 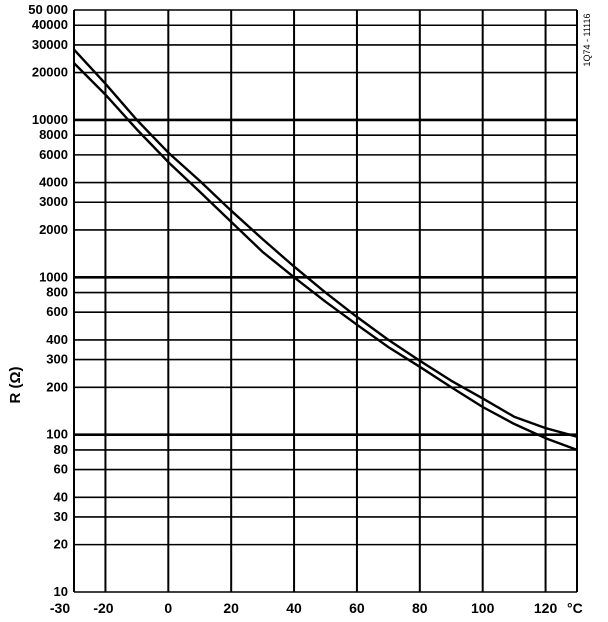 I want to click on x-tick-label: 0, so click(x=168, y=608).